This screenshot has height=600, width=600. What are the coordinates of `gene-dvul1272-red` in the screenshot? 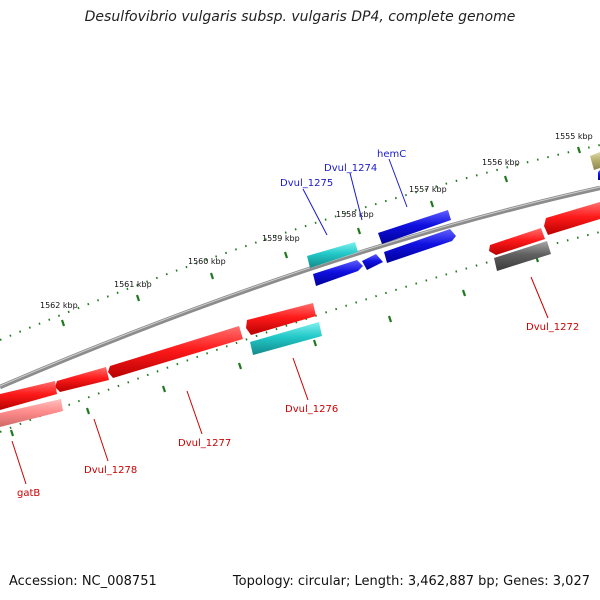 It's located at (517, 241).